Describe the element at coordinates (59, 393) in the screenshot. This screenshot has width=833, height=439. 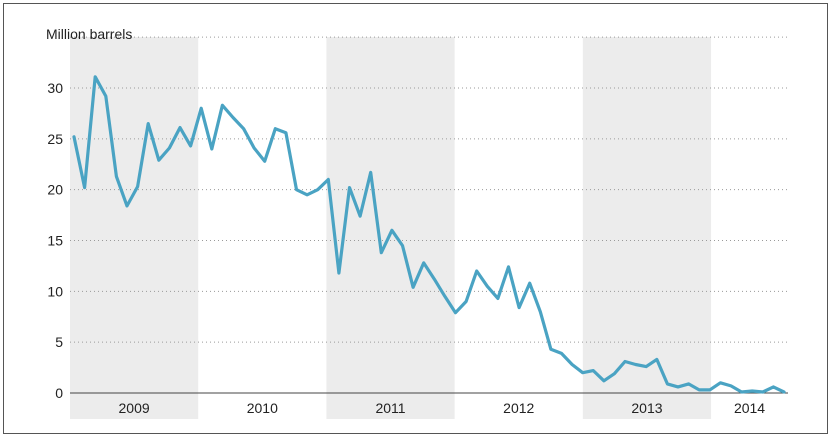
I see `y-tick-label: 0` at that location.